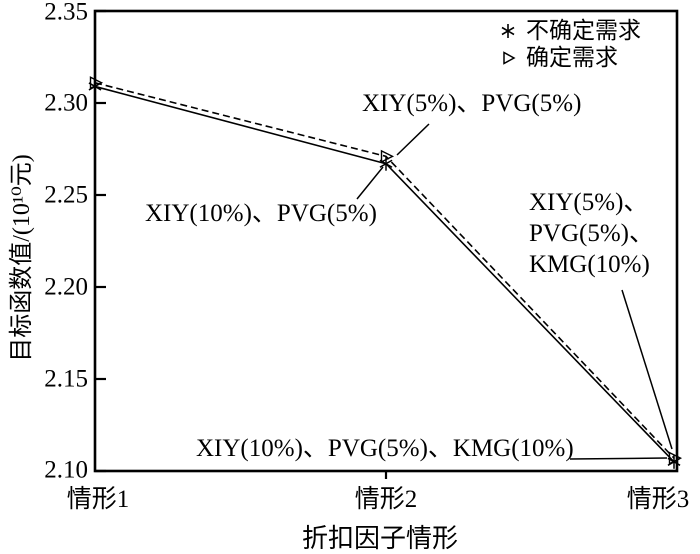  Describe the element at coordinates (509, 58) in the screenshot. I see `triangle-marker-icon` at that location.